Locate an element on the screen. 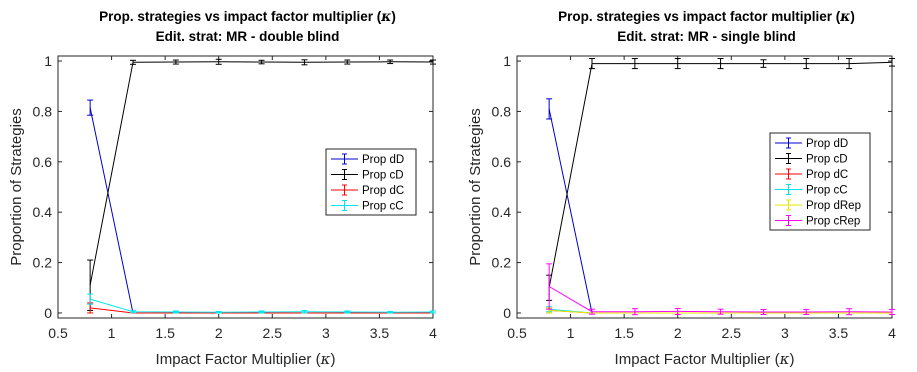 This screenshot has width=917, height=372. legend-label: Prop cRep is located at coordinates (833, 222).